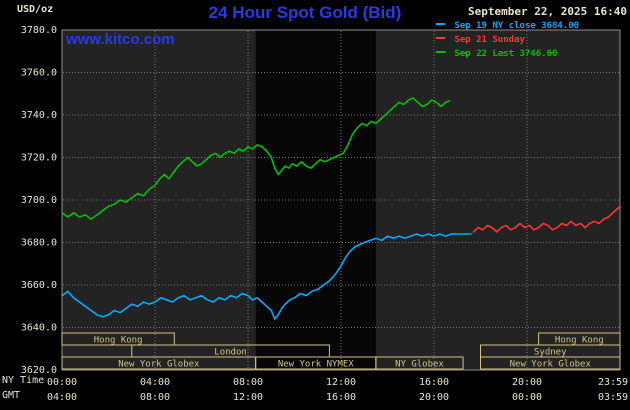  Describe the element at coordinates (39, 370) in the screenshot. I see `y-tick-label: 3620.0` at that location.